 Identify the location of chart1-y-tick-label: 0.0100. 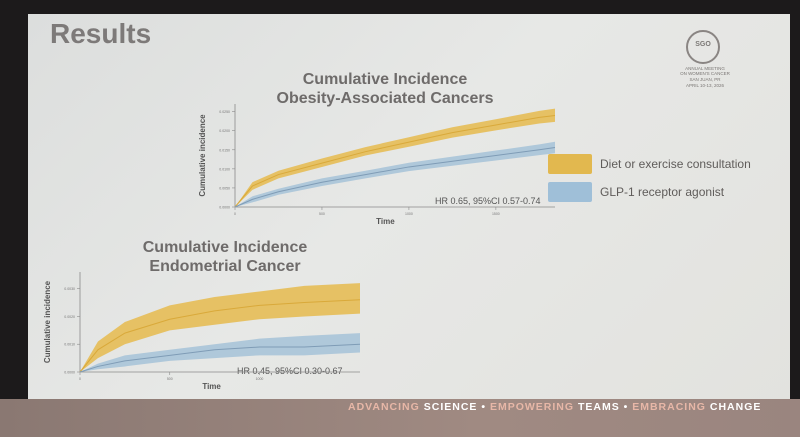
(224, 169).